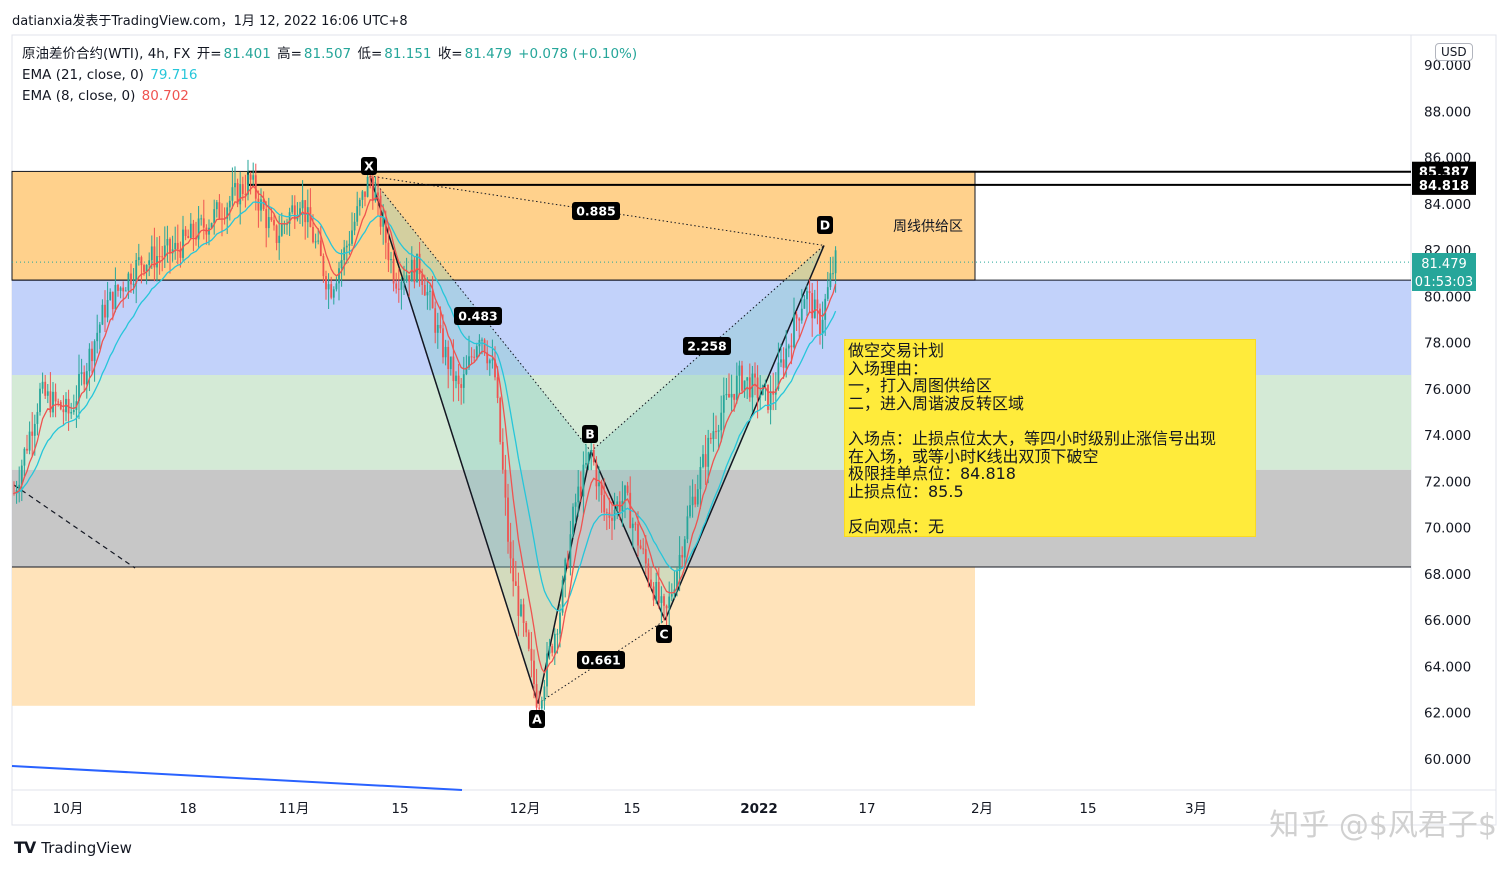 This screenshot has width=1509, height=870. I want to click on time-tick: 10月, so click(68, 809).